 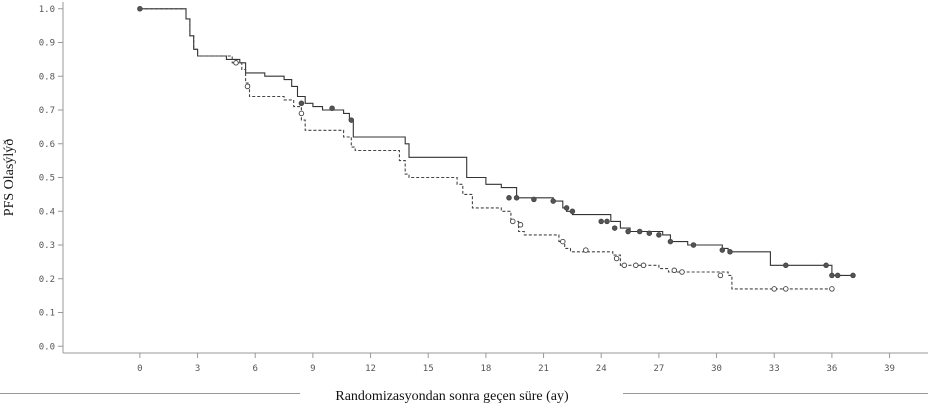 What do you see at coordinates (889, 369) in the screenshot?
I see `x-tick-label: 39` at bounding box center [889, 369].